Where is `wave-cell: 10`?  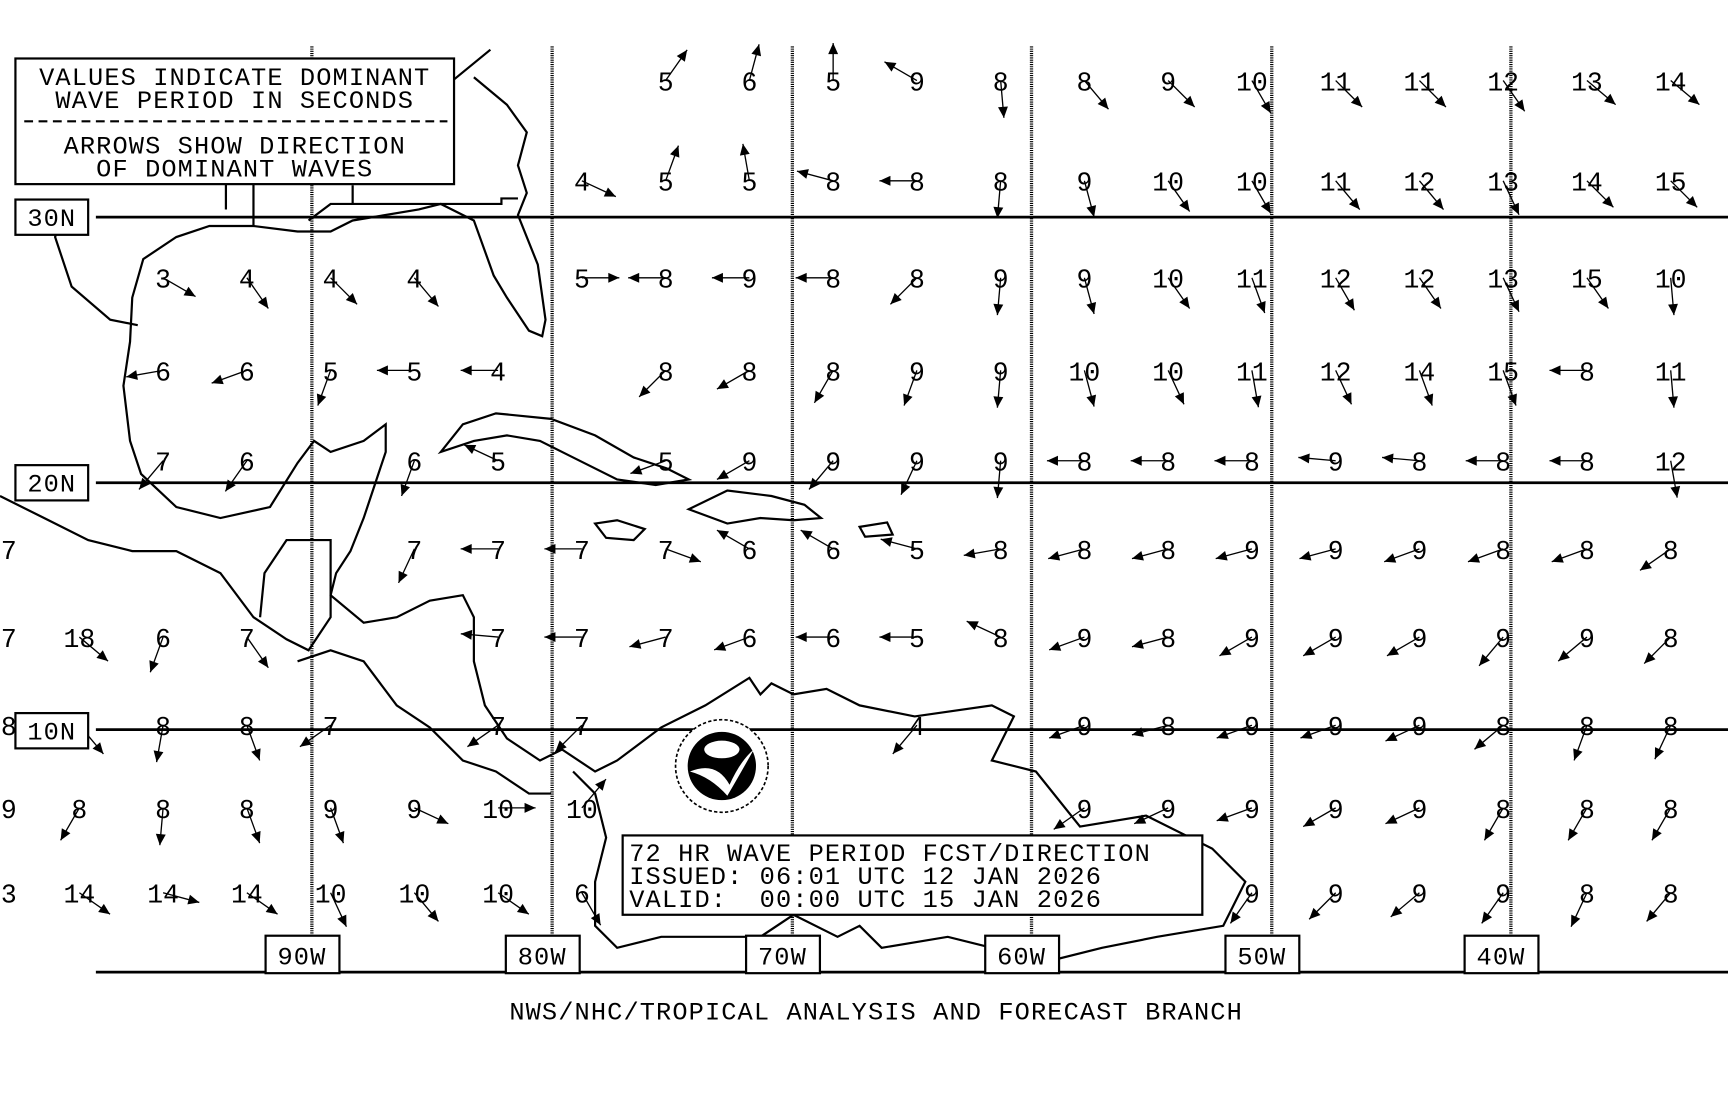 wave-cell: 10 is located at coordinates (331, 904).